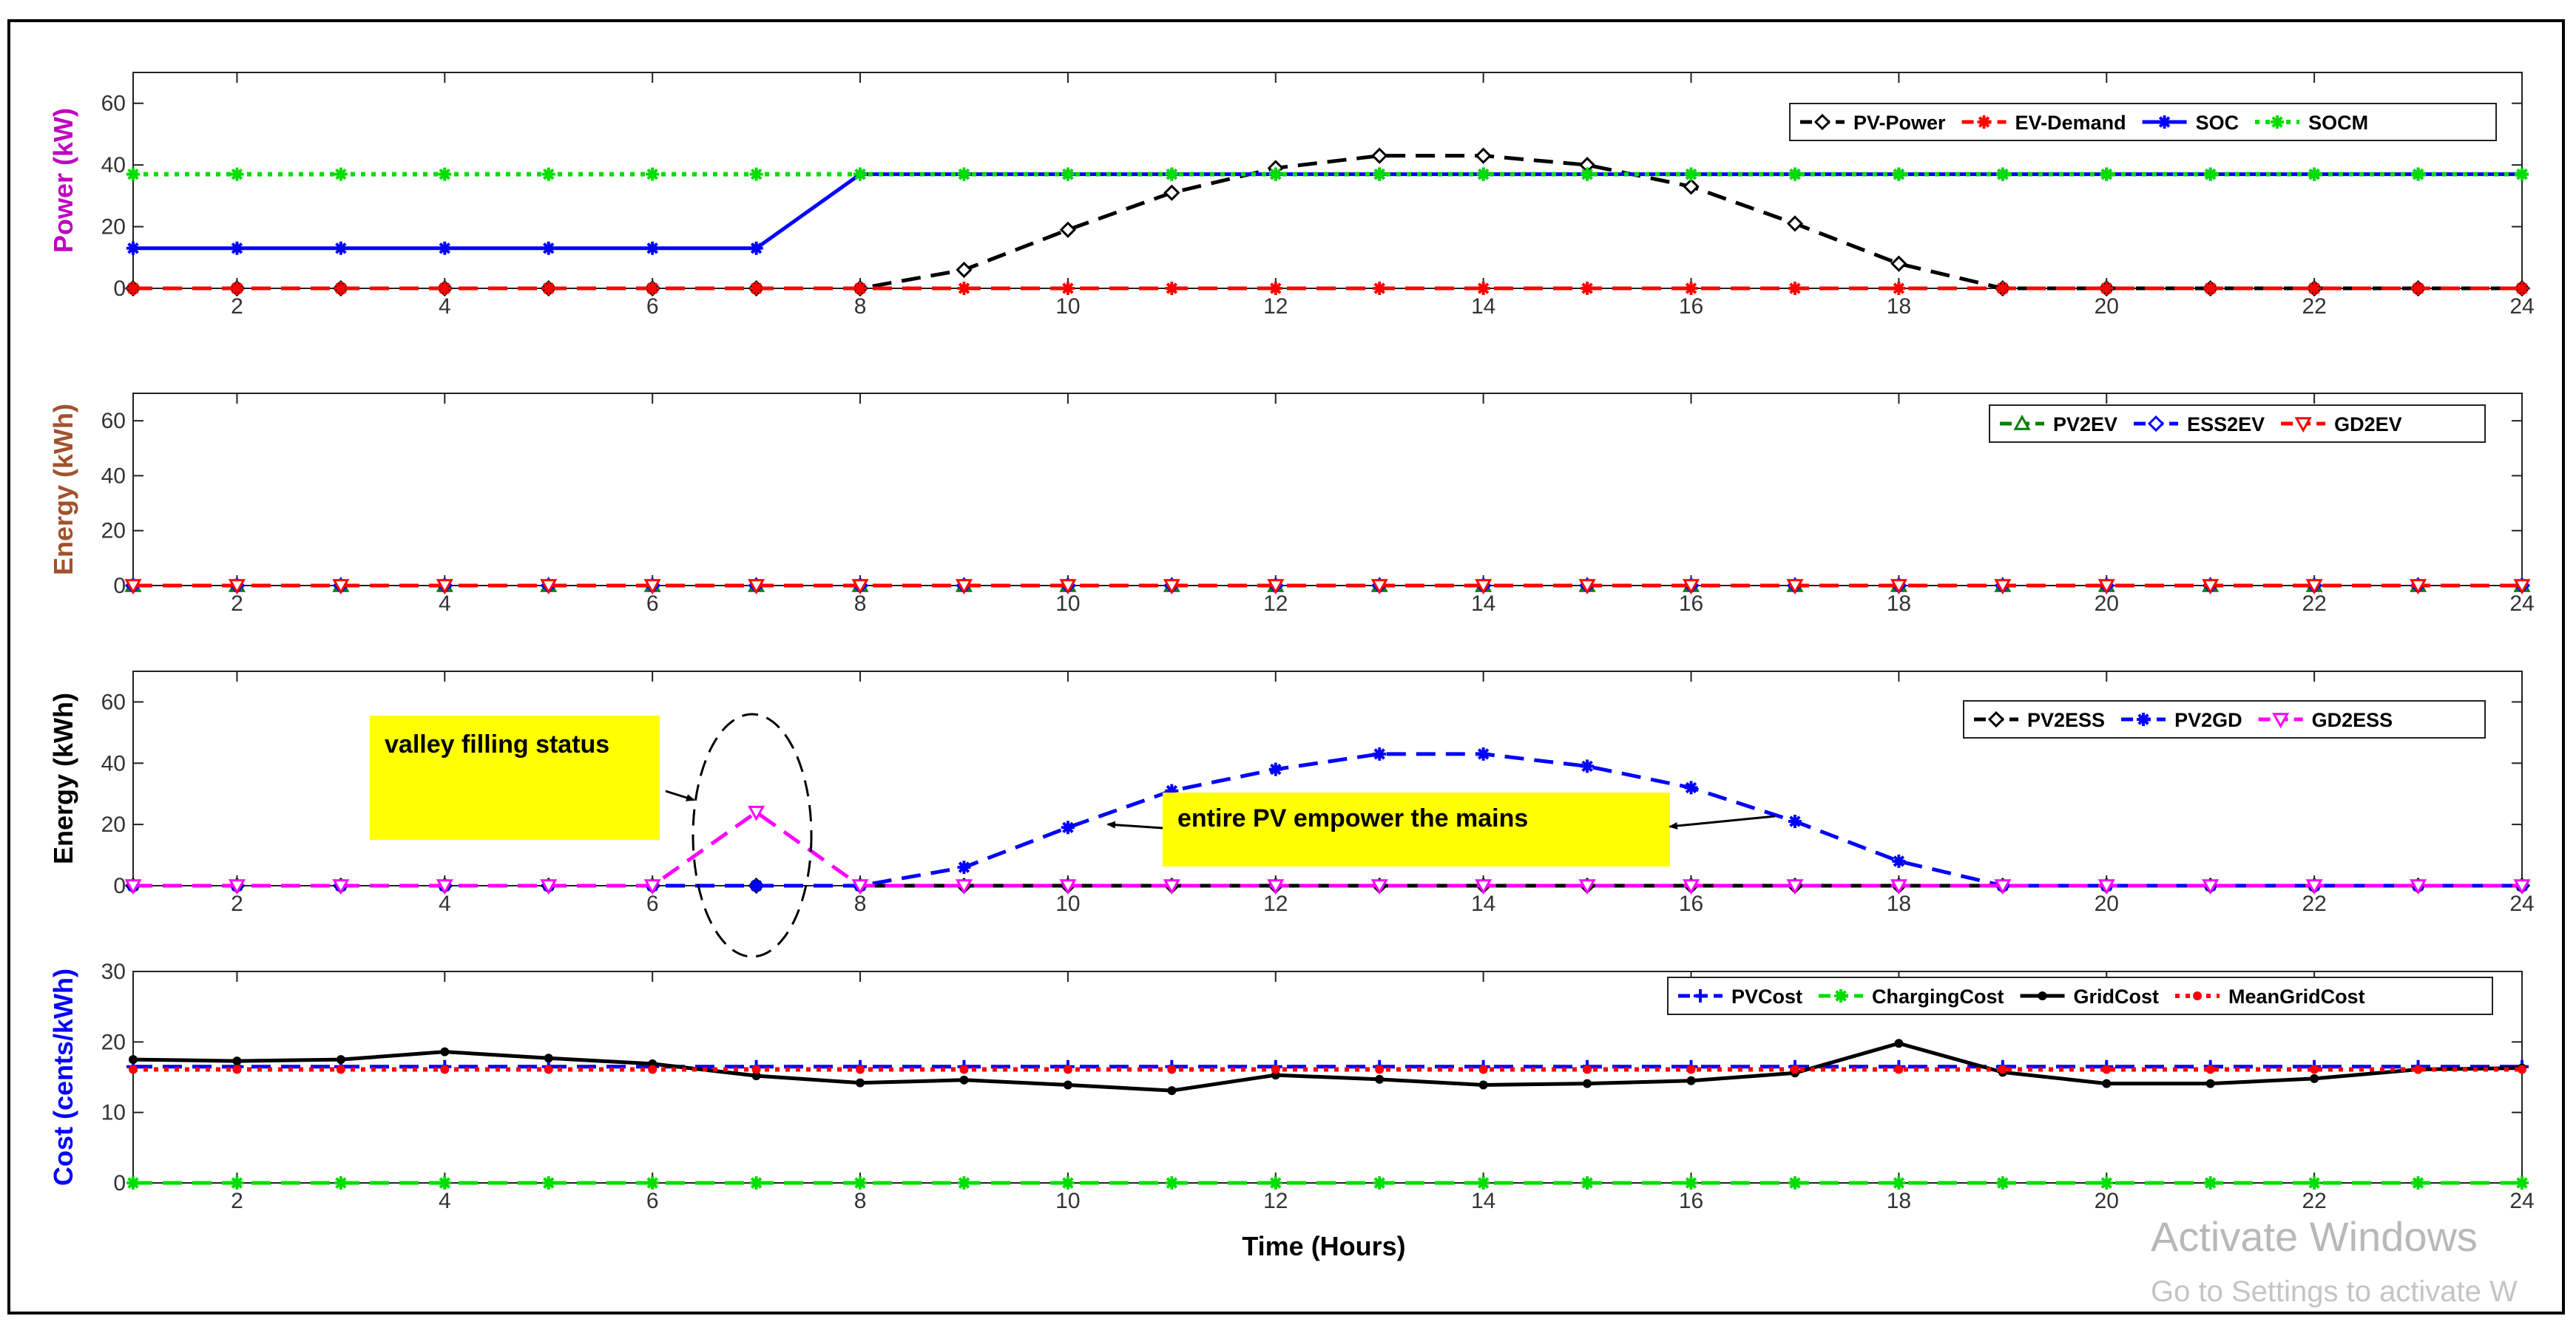 The width and height of the screenshot is (2576, 1333). Describe the element at coordinates (2181, 720) in the screenshot. I see `legend-item: PV2GD` at that location.